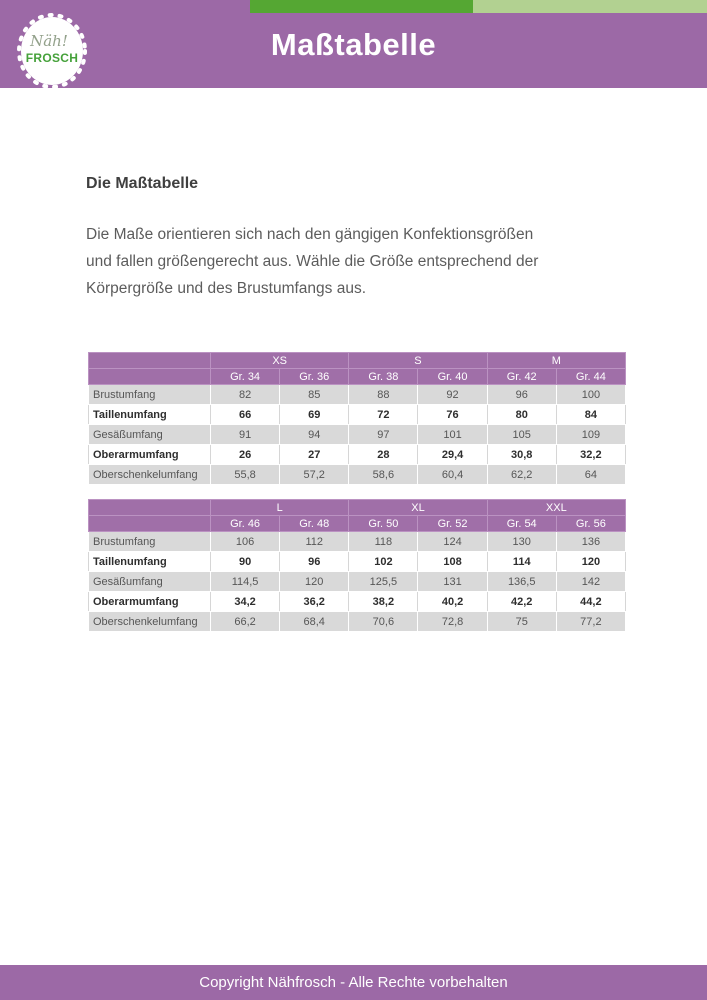 This screenshot has width=707, height=1000. Describe the element at coordinates (361, 6) in the screenshot. I see `header-accent-bar-dark` at that location.